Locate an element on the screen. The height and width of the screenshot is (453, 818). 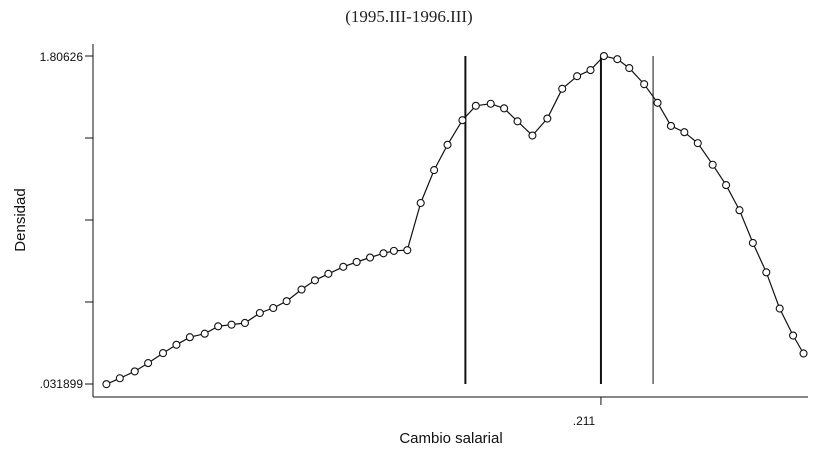
y-axis-title: Densidad is located at coordinates (20, 219).